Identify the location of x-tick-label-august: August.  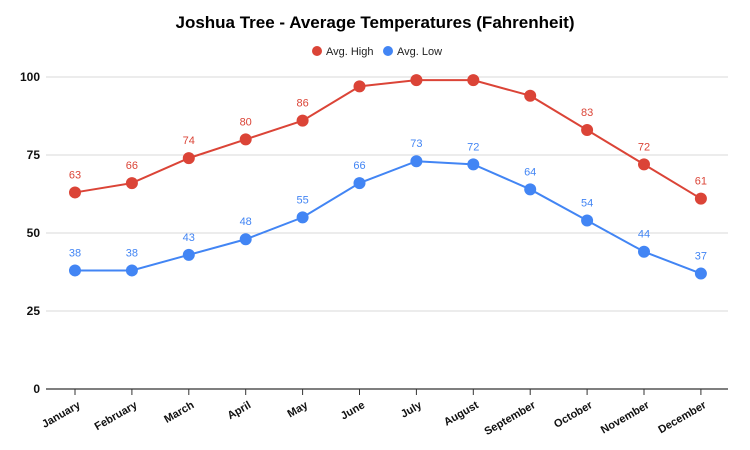
(461, 414).